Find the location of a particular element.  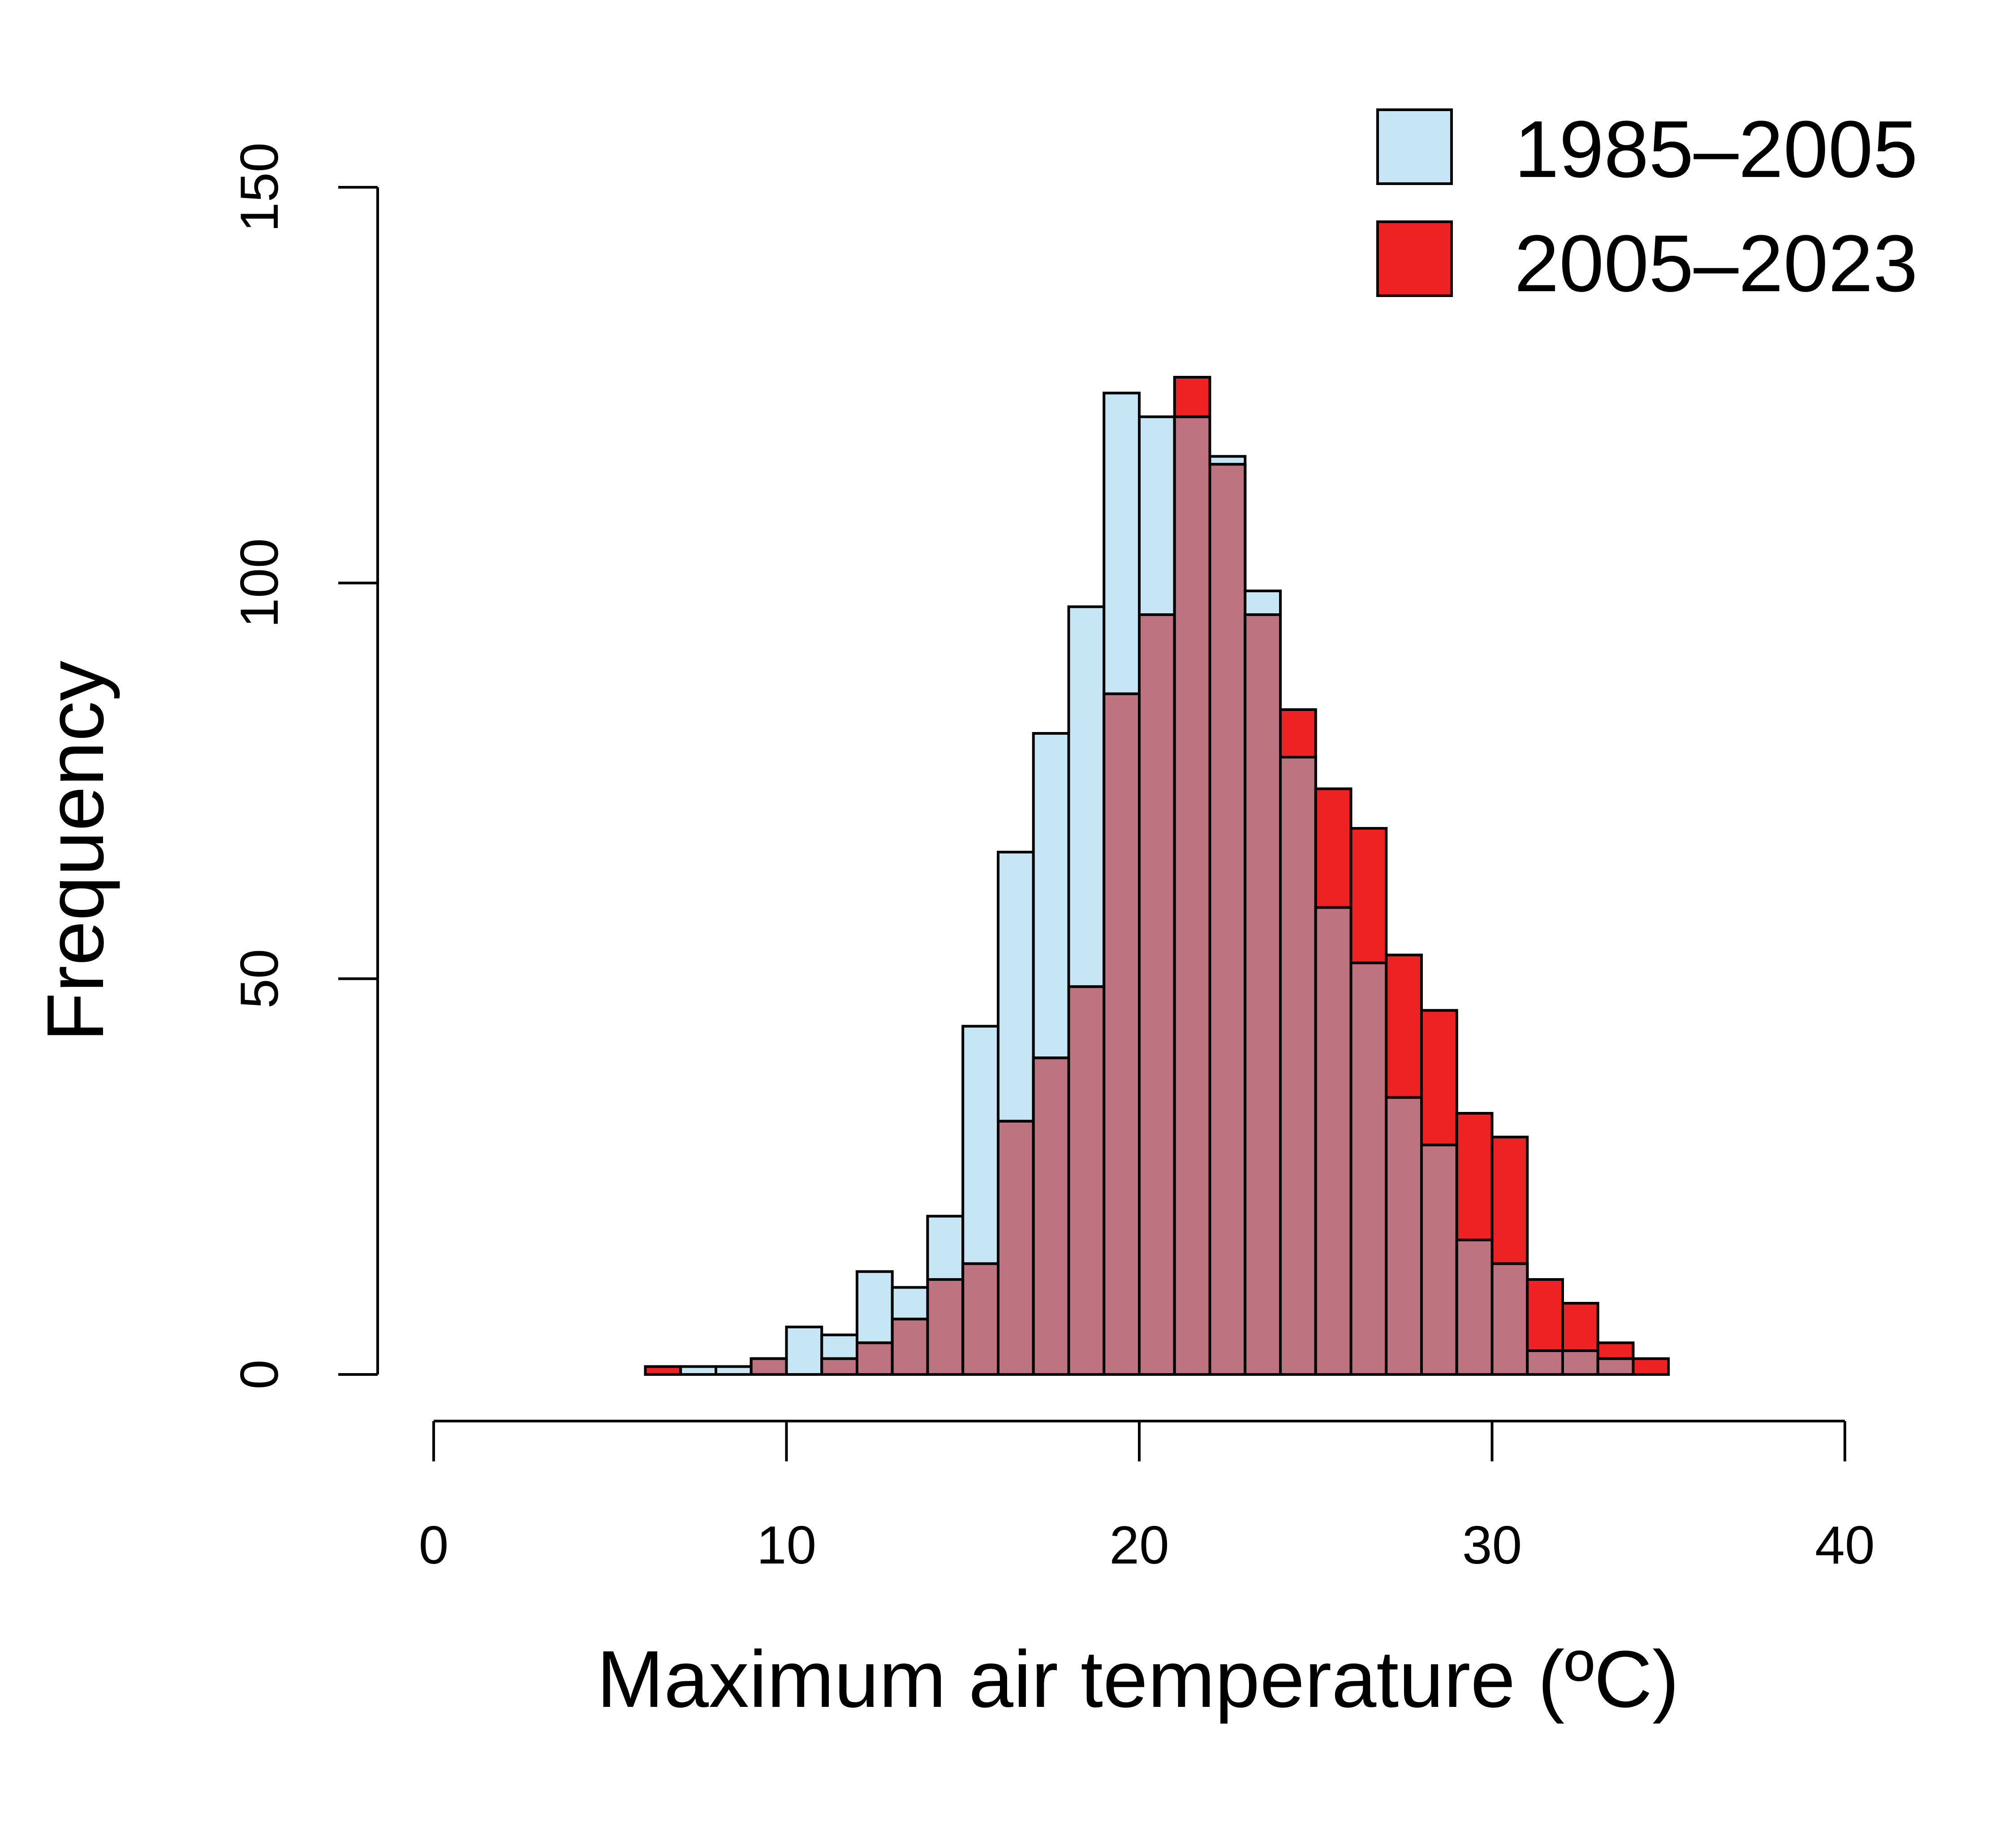

x-axis-title: Maximum air temperature (ºC) is located at coordinates (1138, 1679).